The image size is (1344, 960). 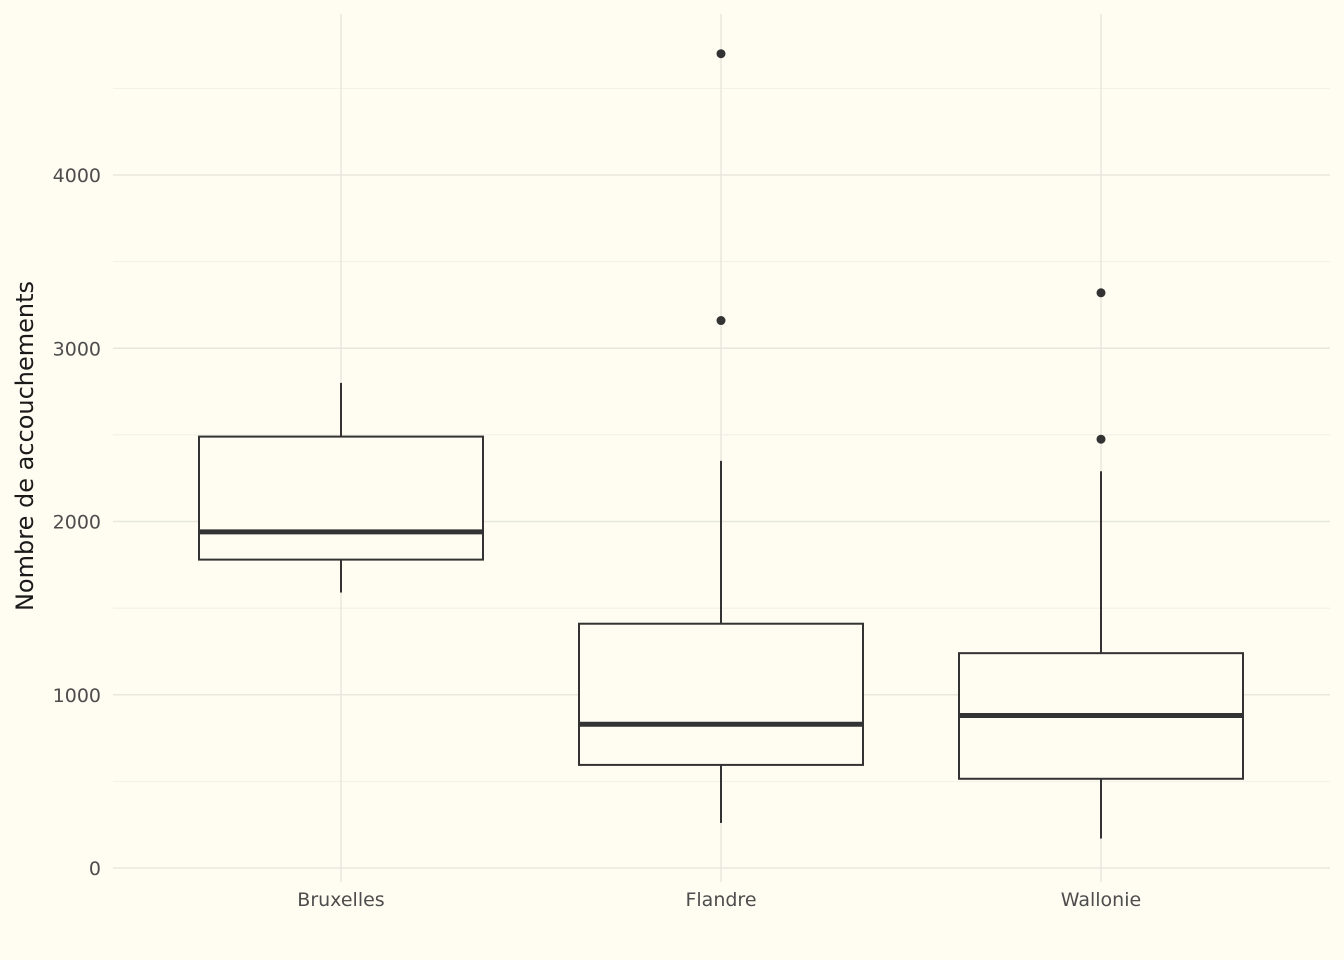 What do you see at coordinates (25, 446) in the screenshot?
I see `y-axis-title: Nombre de accouchements` at bounding box center [25, 446].